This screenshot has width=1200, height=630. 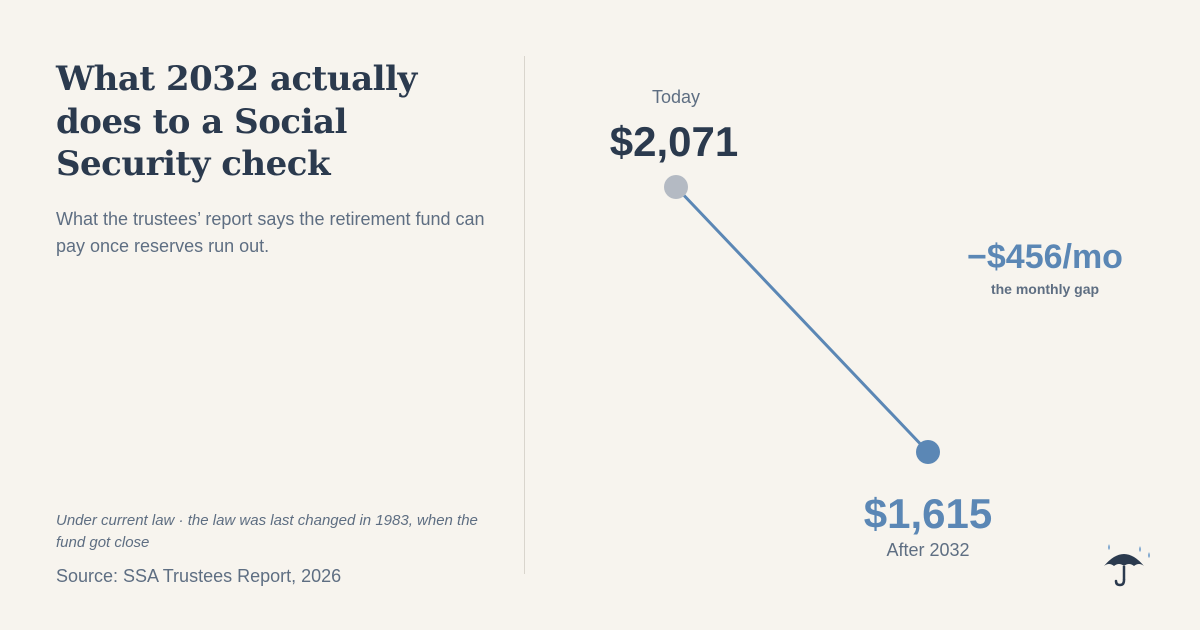 I want to click on value-label-after-2032: $1,615, so click(x=928, y=513).